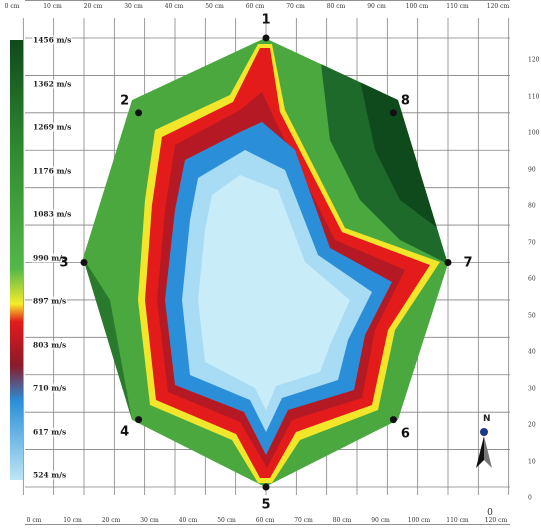 Image resolution: width=541 pixels, height=530 pixels. Describe the element at coordinates (266, 20) in the screenshot. I see `sensor-label-1: 1` at that location.